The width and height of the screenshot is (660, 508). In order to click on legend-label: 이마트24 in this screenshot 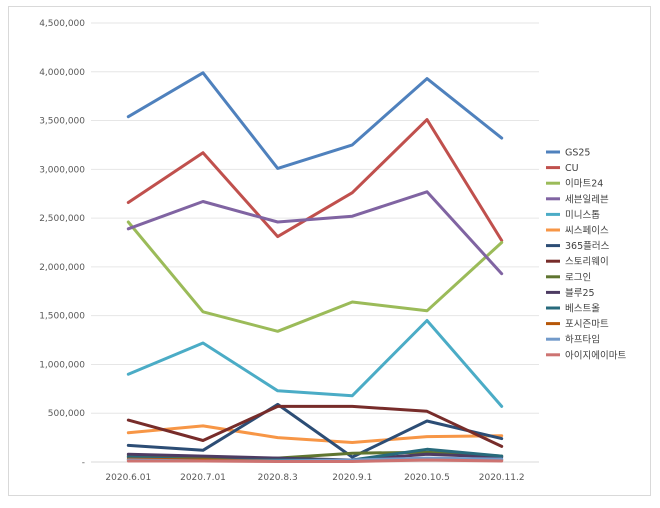, I will do `click(584, 184)`.